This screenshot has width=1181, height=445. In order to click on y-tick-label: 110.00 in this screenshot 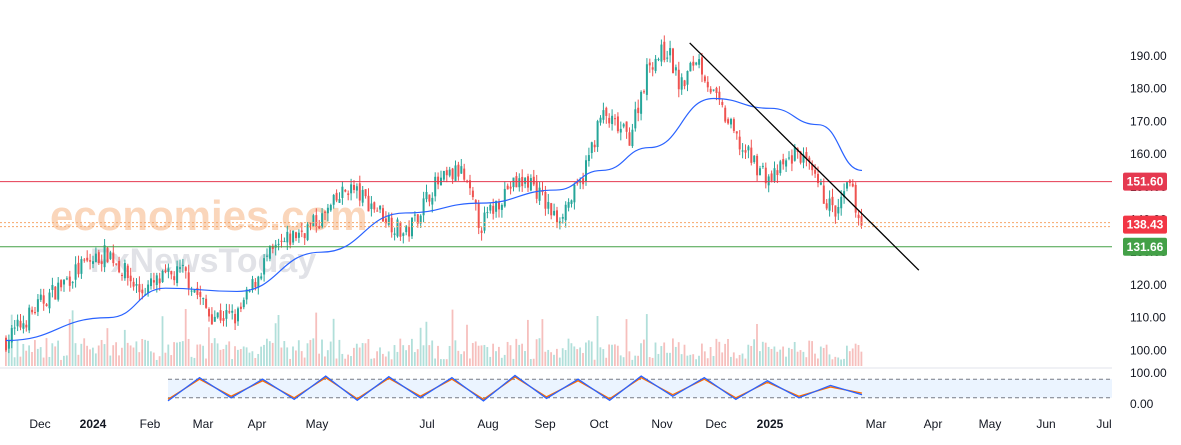, I will do `click(1148, 318)`.